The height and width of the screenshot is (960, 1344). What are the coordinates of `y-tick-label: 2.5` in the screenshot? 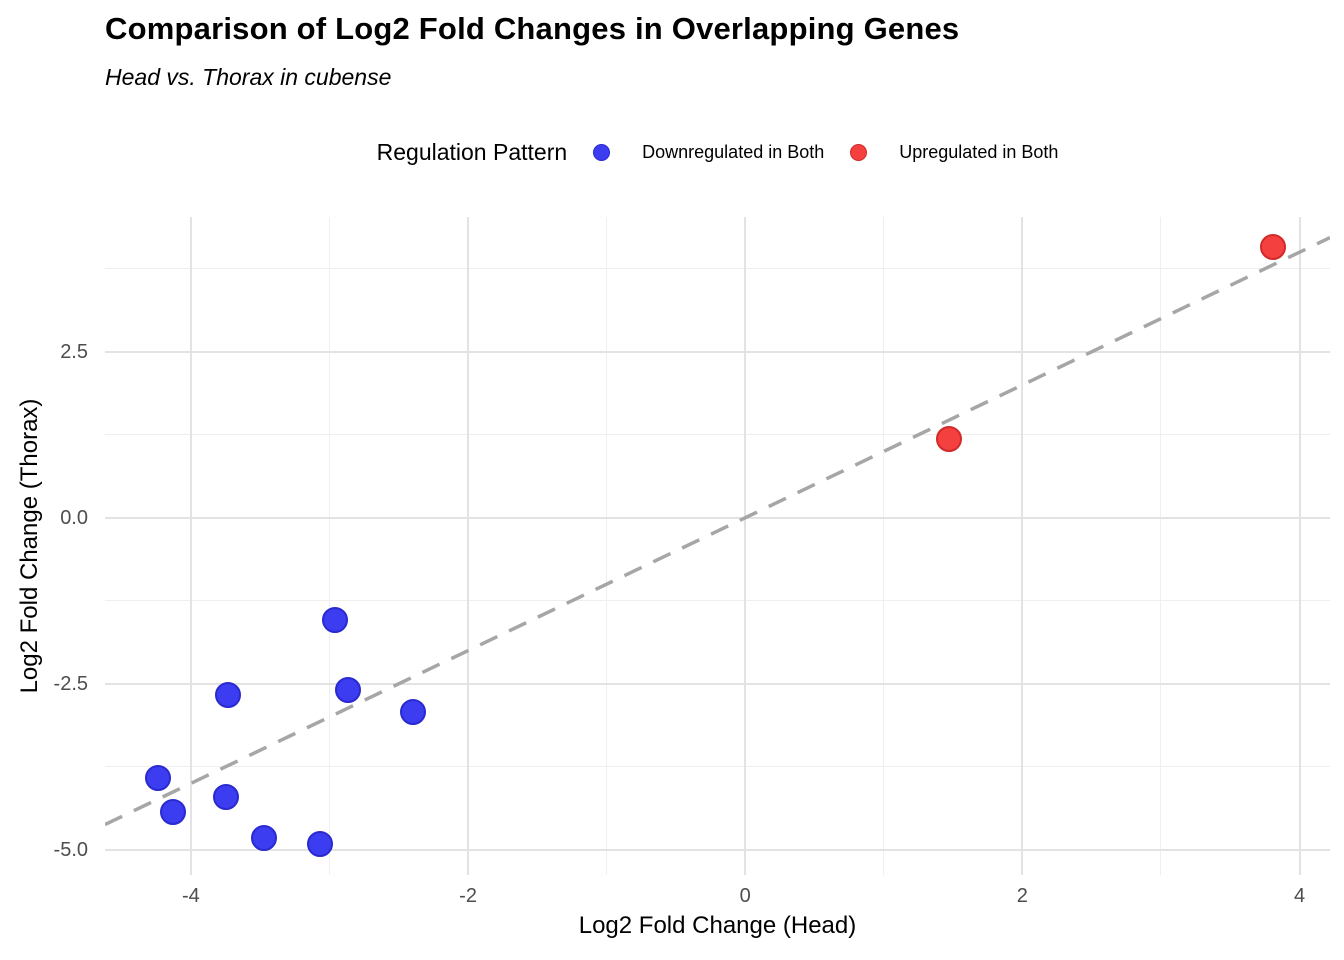 It's located at (74, 351).